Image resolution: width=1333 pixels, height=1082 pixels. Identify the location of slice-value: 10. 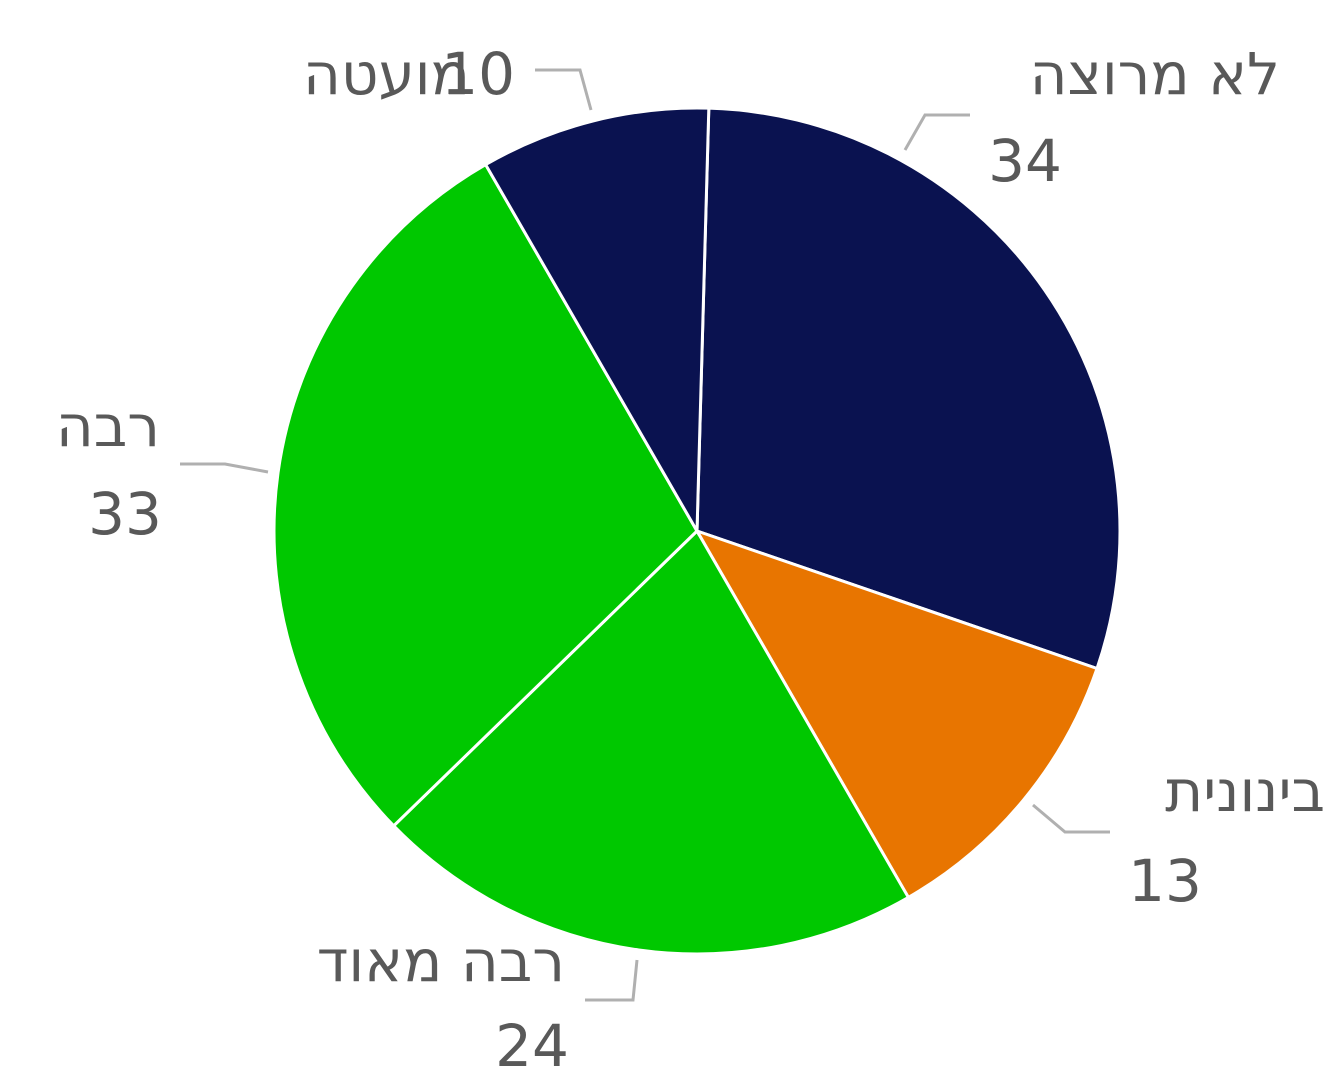
(478, 74).